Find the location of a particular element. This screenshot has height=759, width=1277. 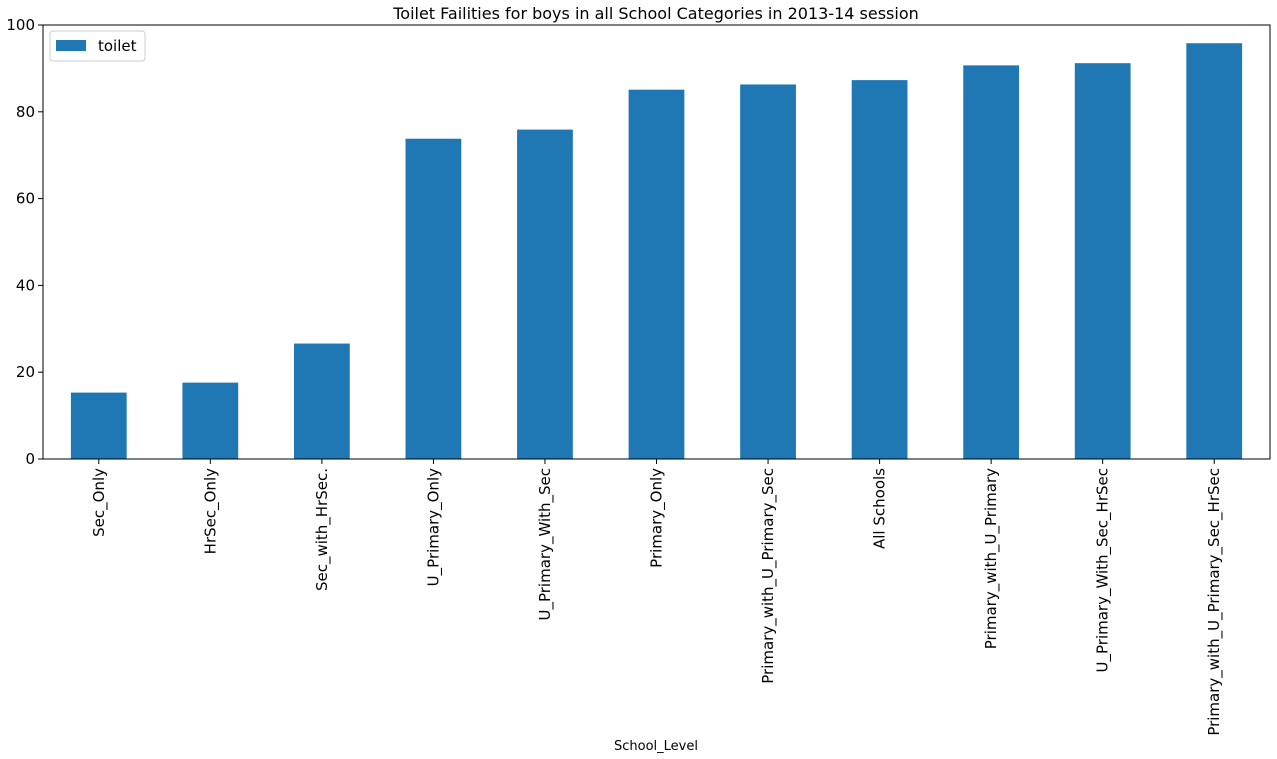

x-tick-label: U_Primary_With_Sec is located at coordinates (545, 544).